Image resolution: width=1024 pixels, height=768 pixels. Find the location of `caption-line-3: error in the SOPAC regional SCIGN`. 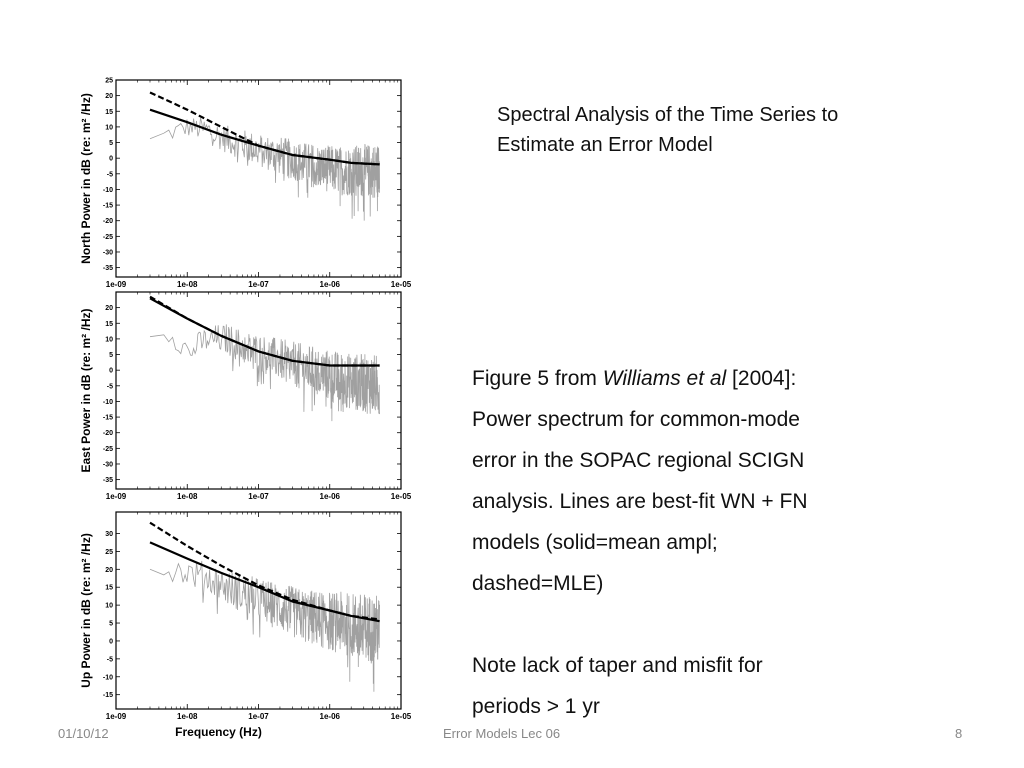

caption-line-3: error in the SOPAC regional SCIGN is located at coordinates (638, 460).